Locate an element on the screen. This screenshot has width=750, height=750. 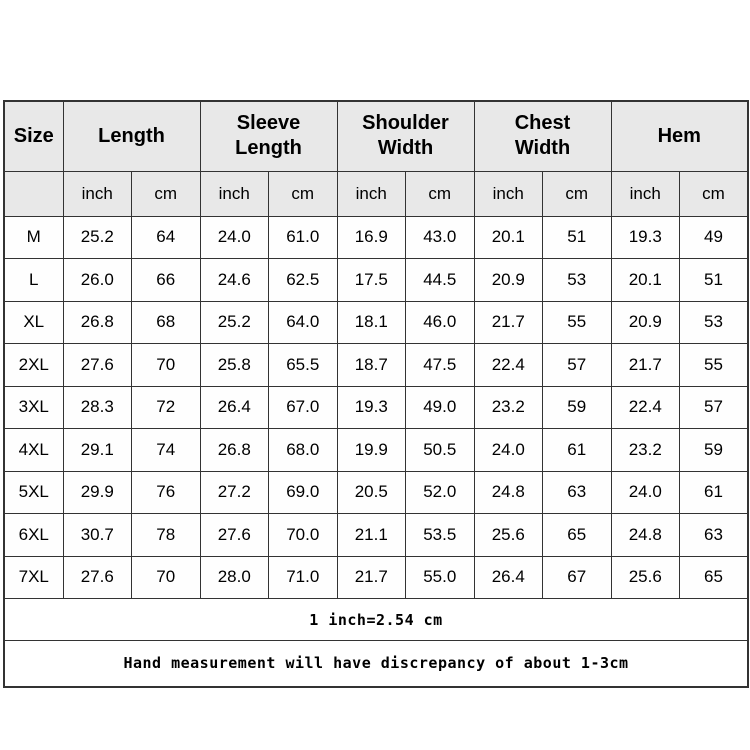
measurement-cell: 61.0 is located at coordinates (303, 237).